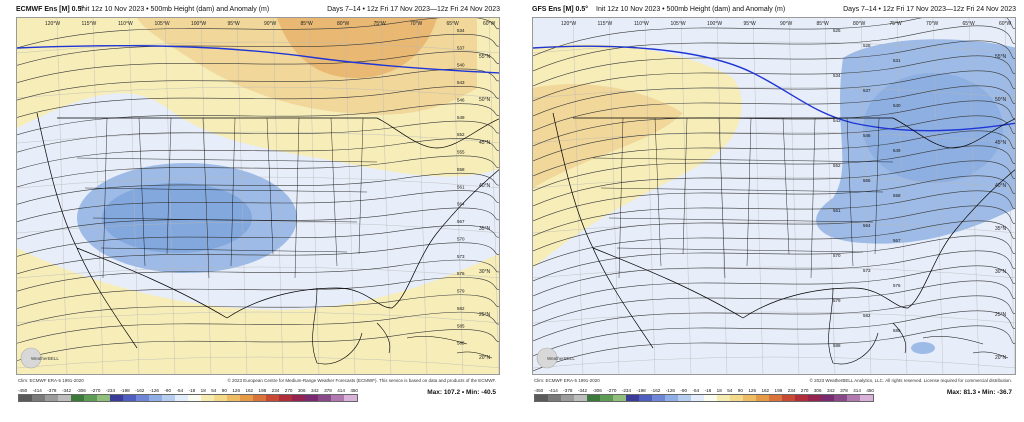 The width and height of the screenshot is (1024, 422). Describe the element at coordinates (383, 338) in the screenshot. I see `florida-outline` at that location.